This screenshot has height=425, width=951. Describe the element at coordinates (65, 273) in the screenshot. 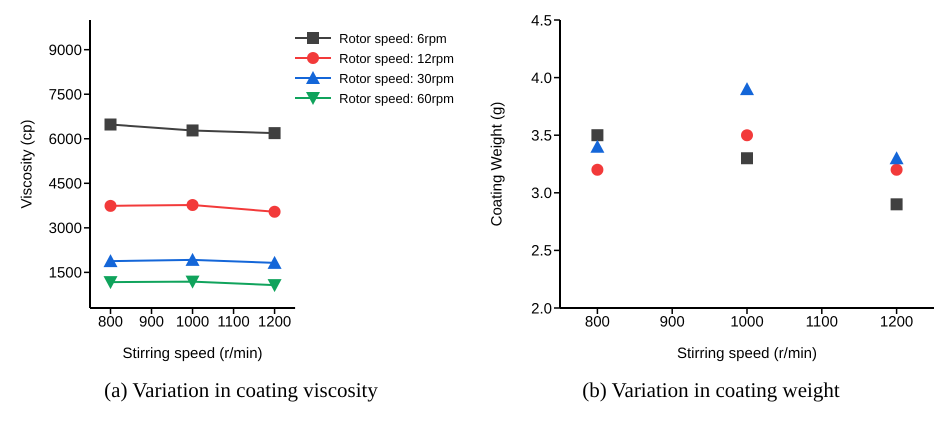

I see `y-tick-label: 1500` at that location.